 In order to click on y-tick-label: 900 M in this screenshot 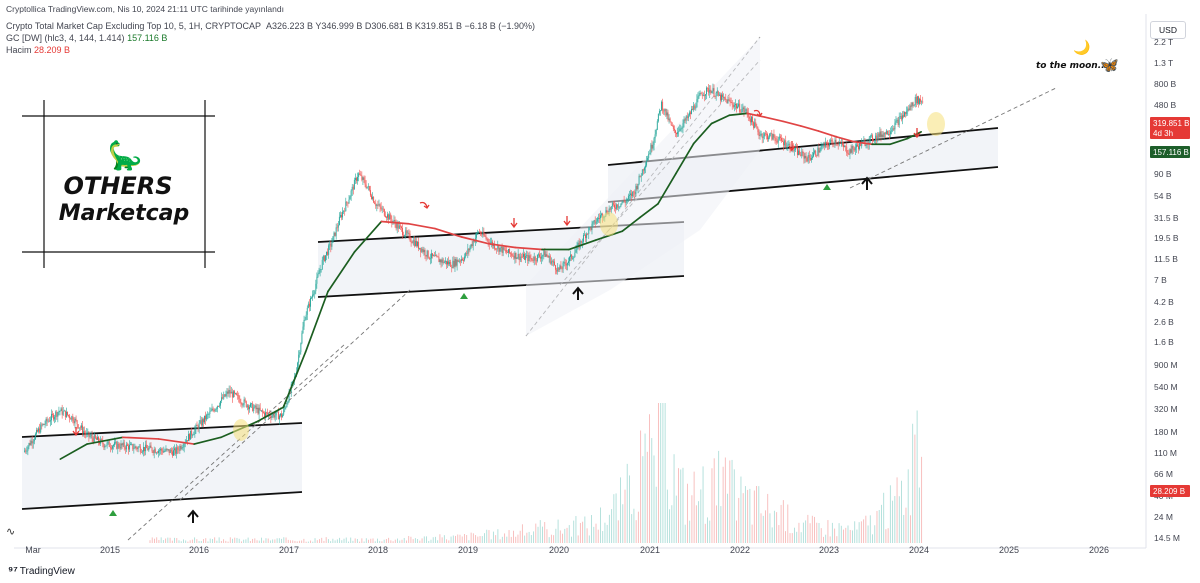, I will do `click(1166, 365)`.